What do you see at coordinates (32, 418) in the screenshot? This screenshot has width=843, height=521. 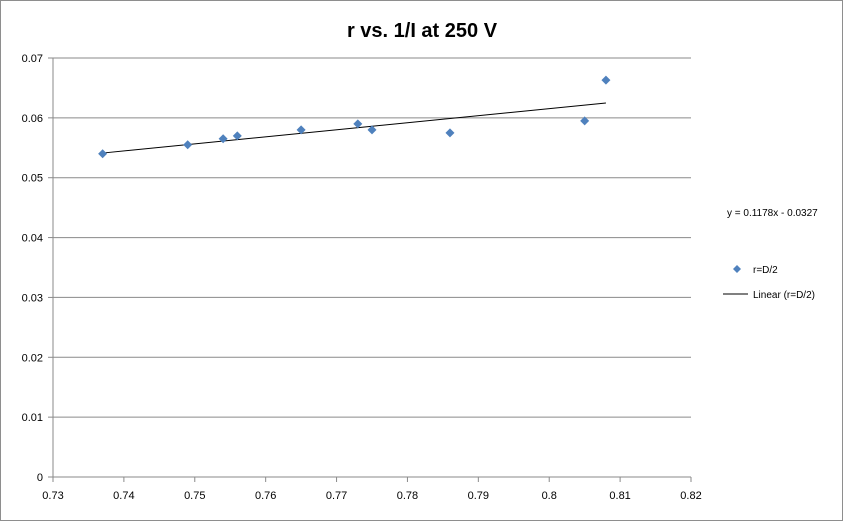 I see `y-tick-label: 0.01` at bounding box center [32, 418].